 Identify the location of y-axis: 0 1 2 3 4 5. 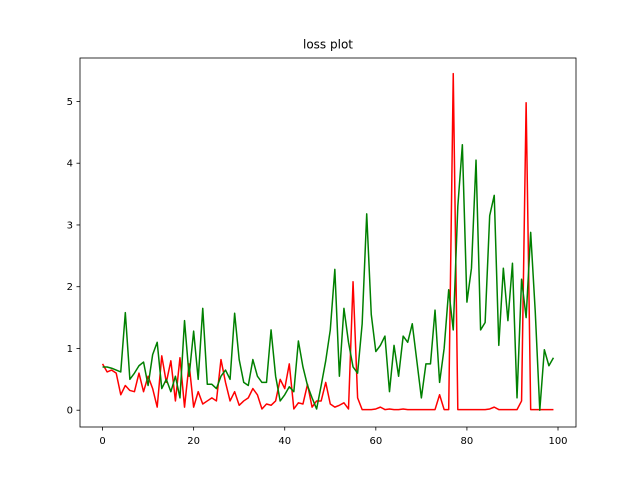
(73, 257).